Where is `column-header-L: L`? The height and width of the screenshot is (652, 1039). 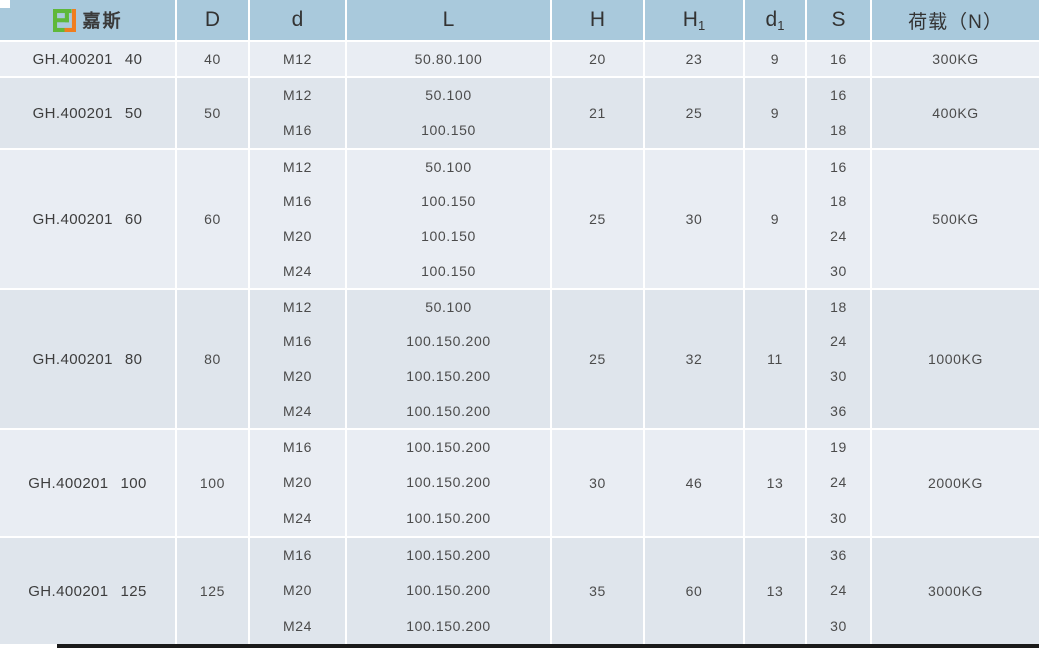 column-header-L: L is located at coordinates (447, 20).